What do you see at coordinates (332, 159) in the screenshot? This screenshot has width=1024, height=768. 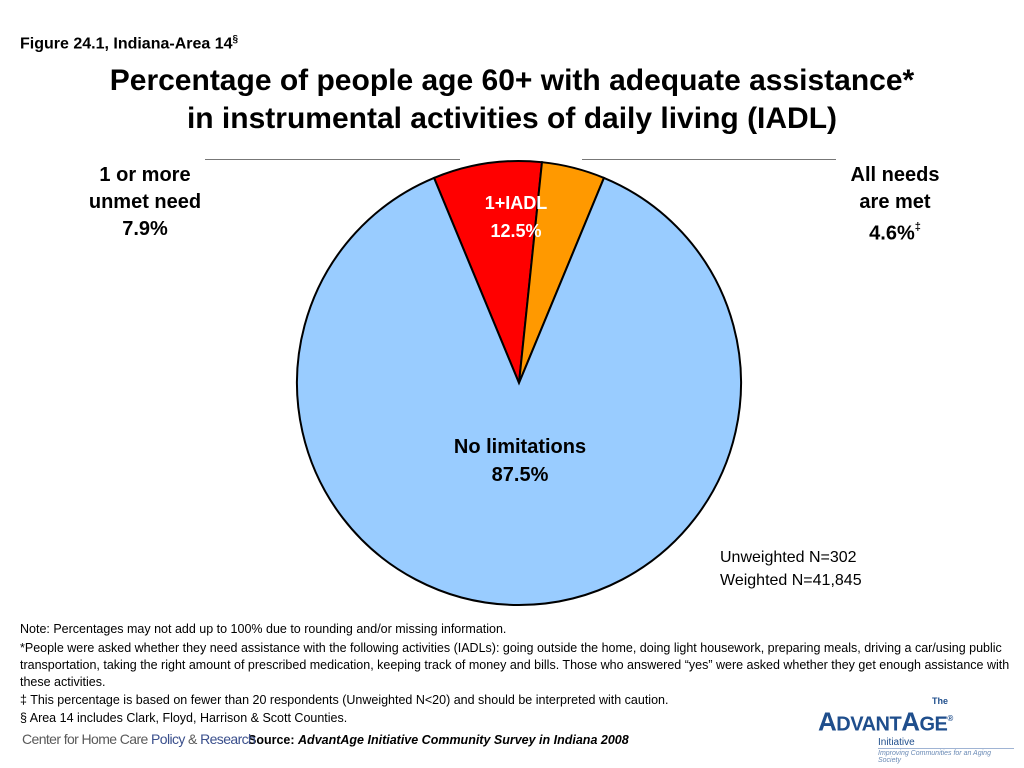 I see `left-divider` at bounding box center [332, 159].